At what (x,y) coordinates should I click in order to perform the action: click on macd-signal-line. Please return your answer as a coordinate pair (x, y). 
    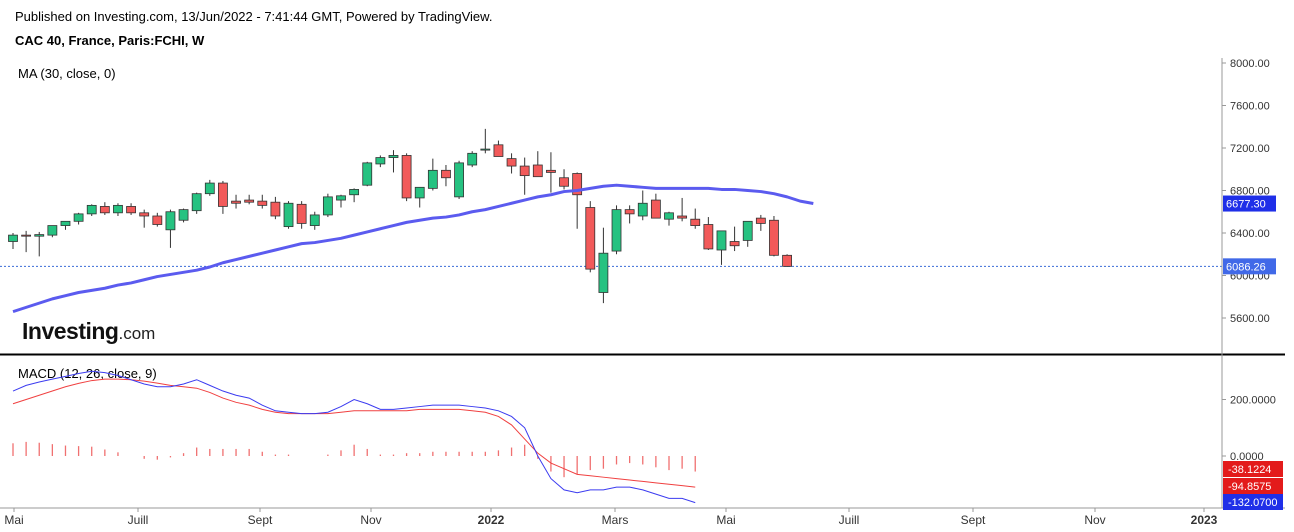
    Looking at the image, I should click on (354, 433).